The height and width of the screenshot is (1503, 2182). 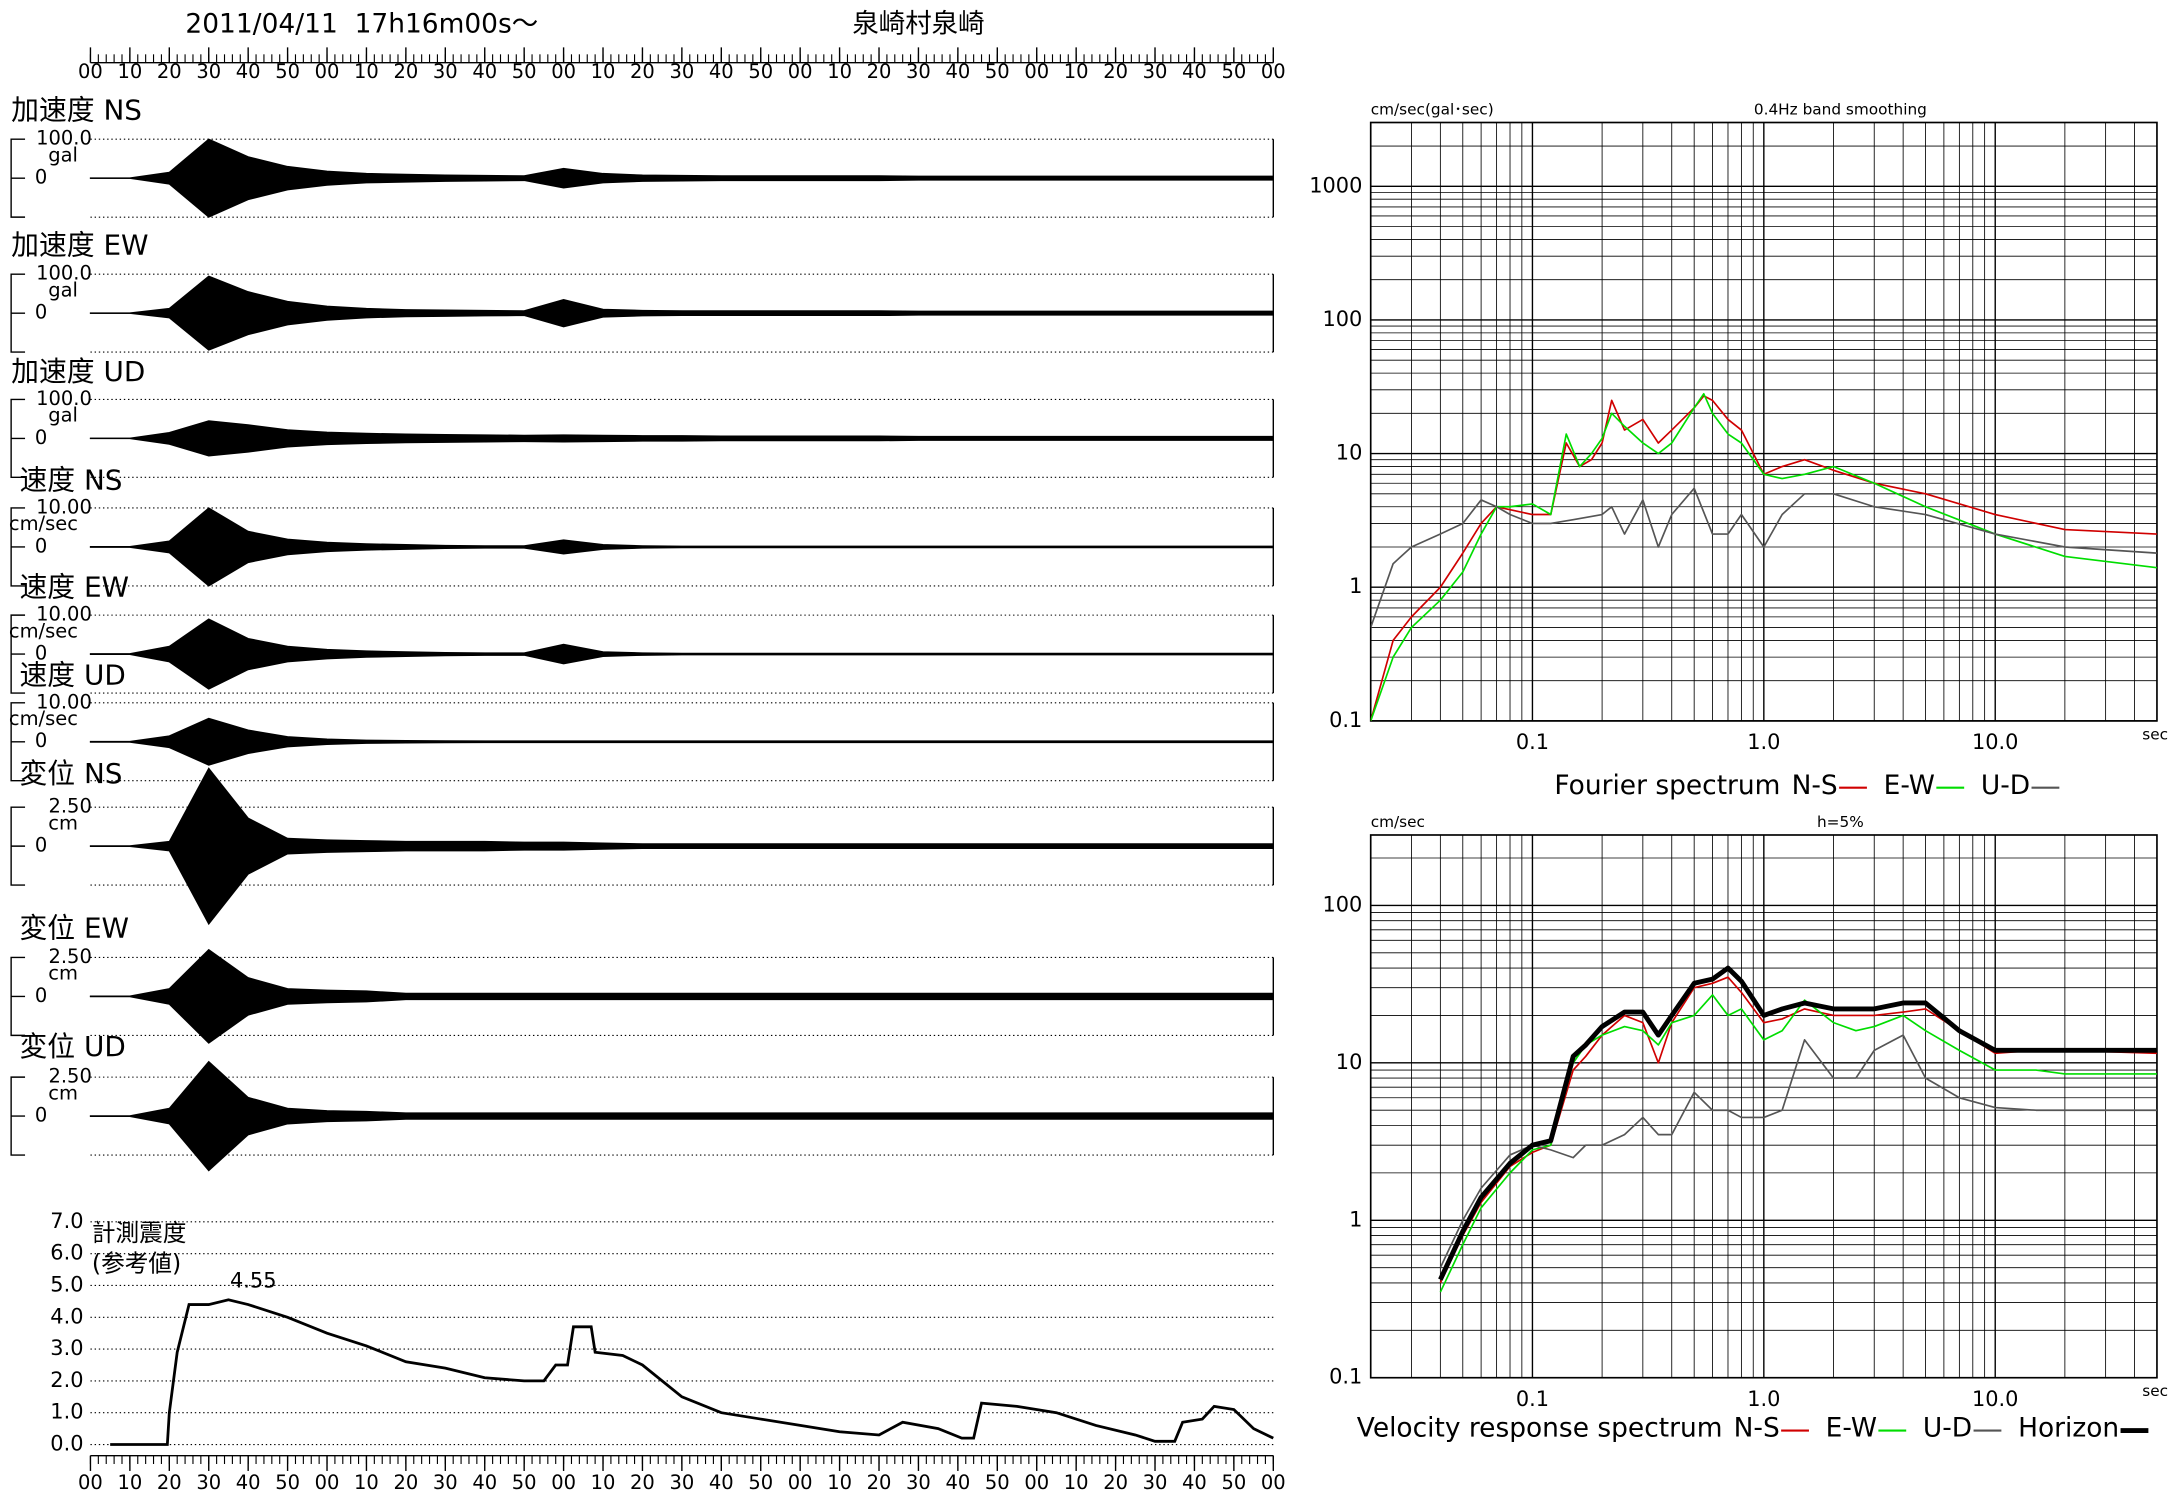 I want to click on y-tick-label: 7.0, so click(x=66, y=1221).